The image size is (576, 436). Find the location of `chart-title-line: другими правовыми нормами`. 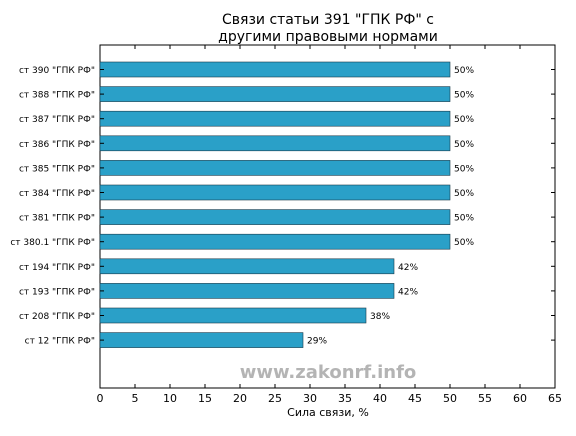

chart-title-line: другими правовыми нормами is located at coordinates (328, 37).